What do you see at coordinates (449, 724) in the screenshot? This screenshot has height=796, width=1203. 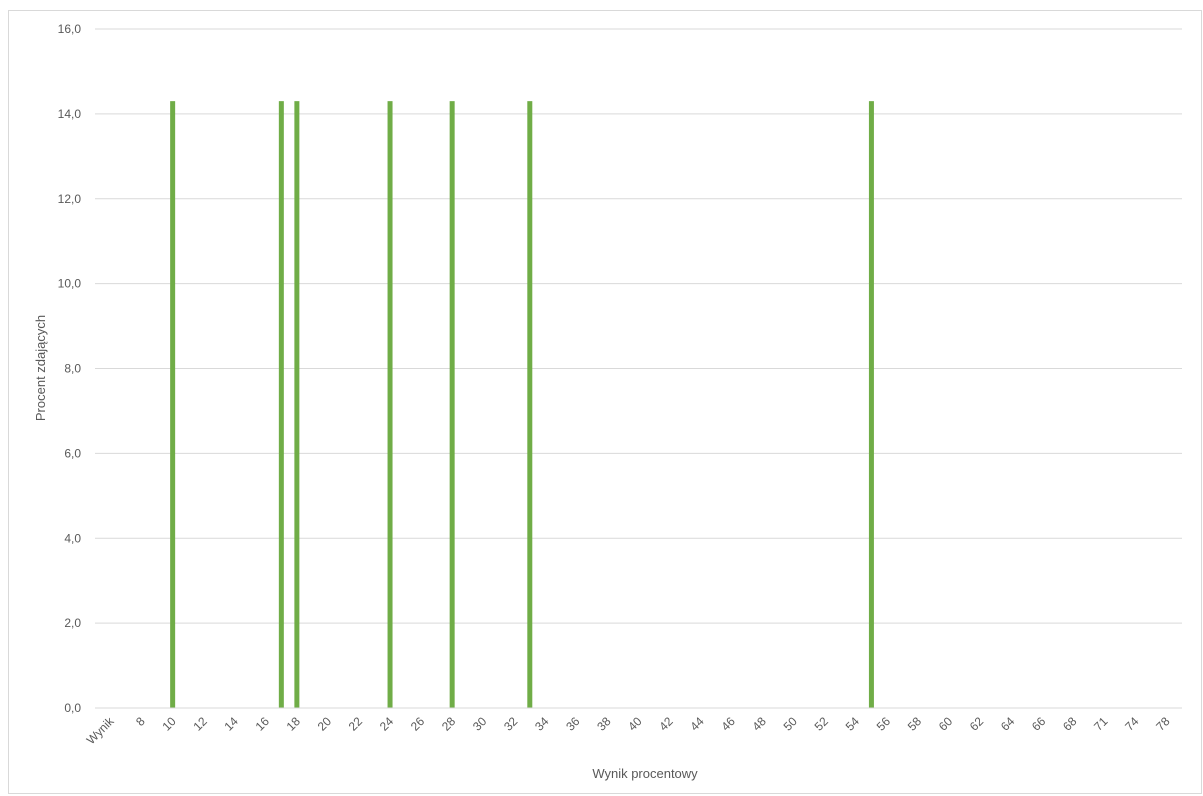 I see `x-tick-label: 28` at bounding box center [449, 724].